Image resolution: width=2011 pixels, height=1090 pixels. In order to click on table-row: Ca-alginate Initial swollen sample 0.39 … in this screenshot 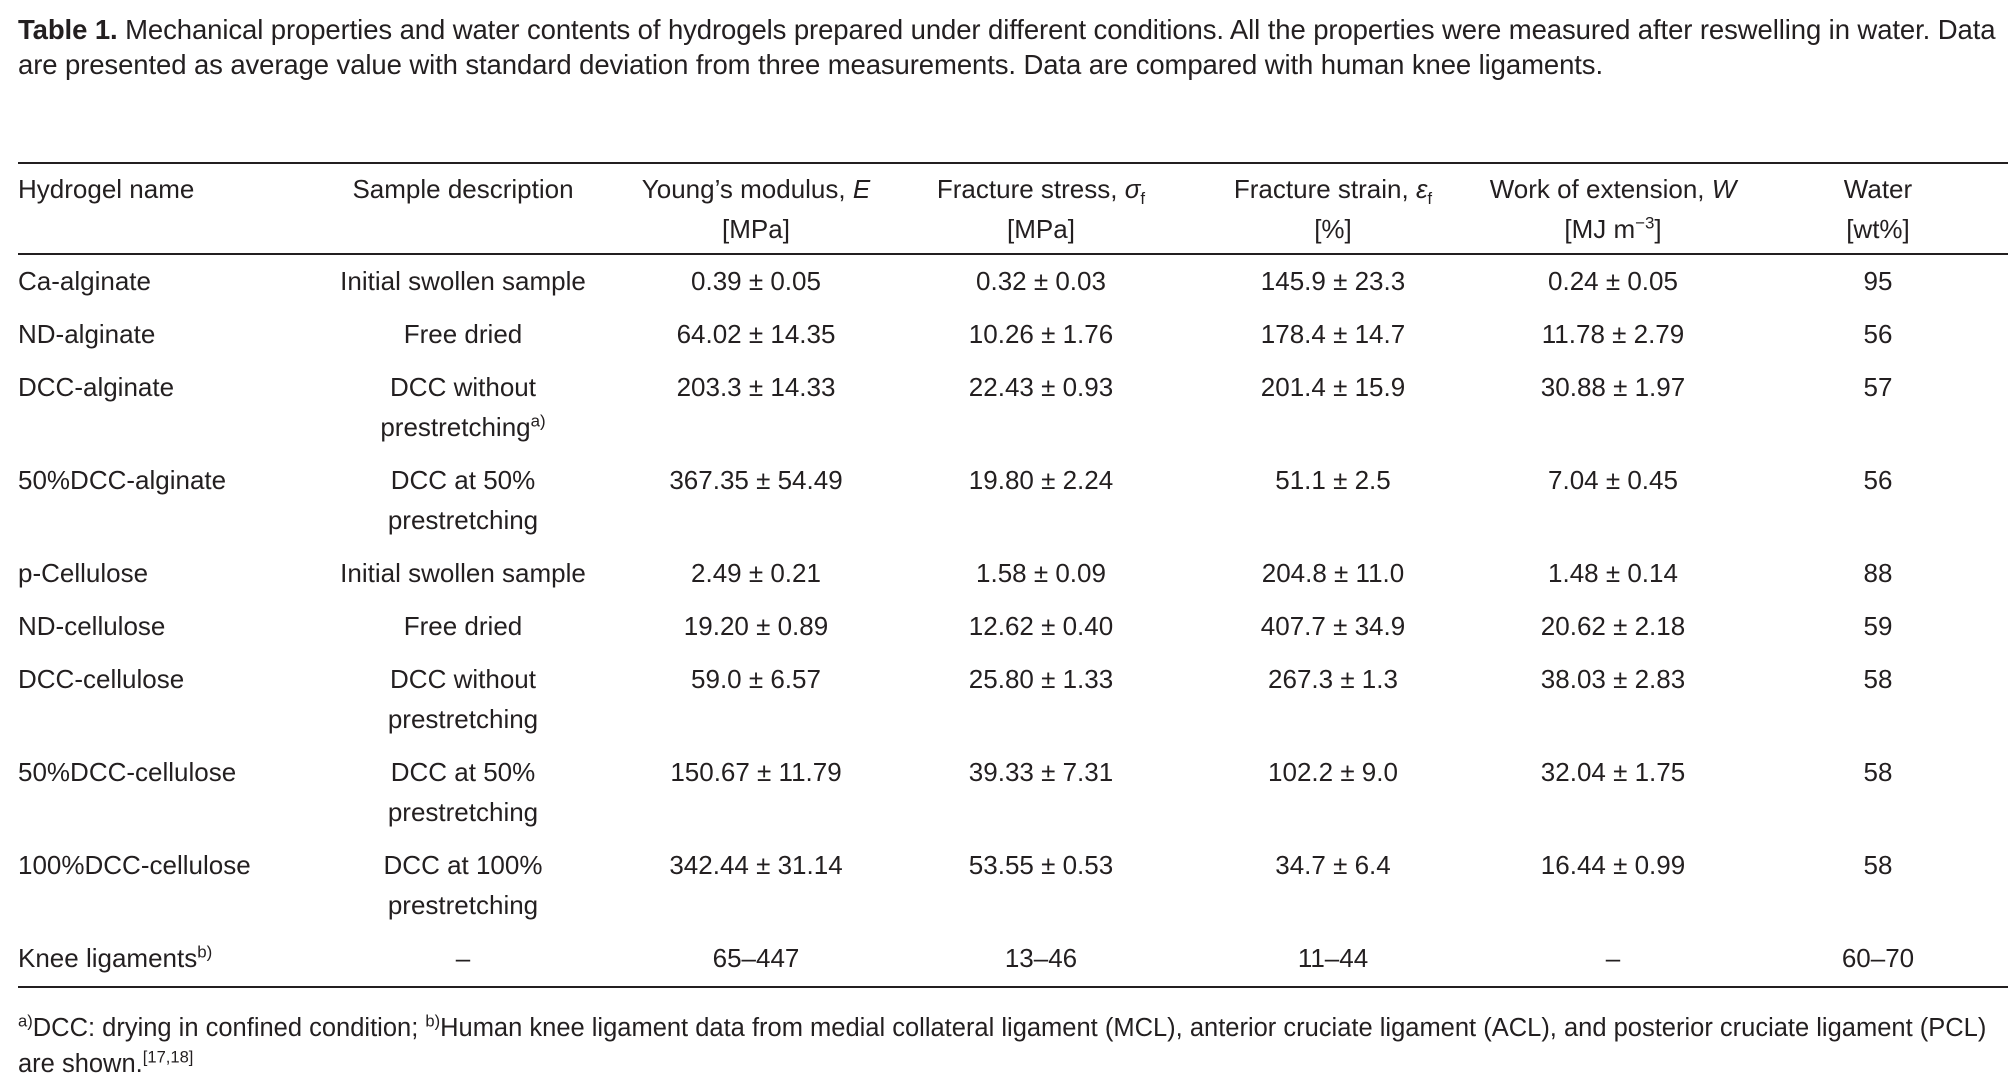, I will do `click(1013, 286)`.